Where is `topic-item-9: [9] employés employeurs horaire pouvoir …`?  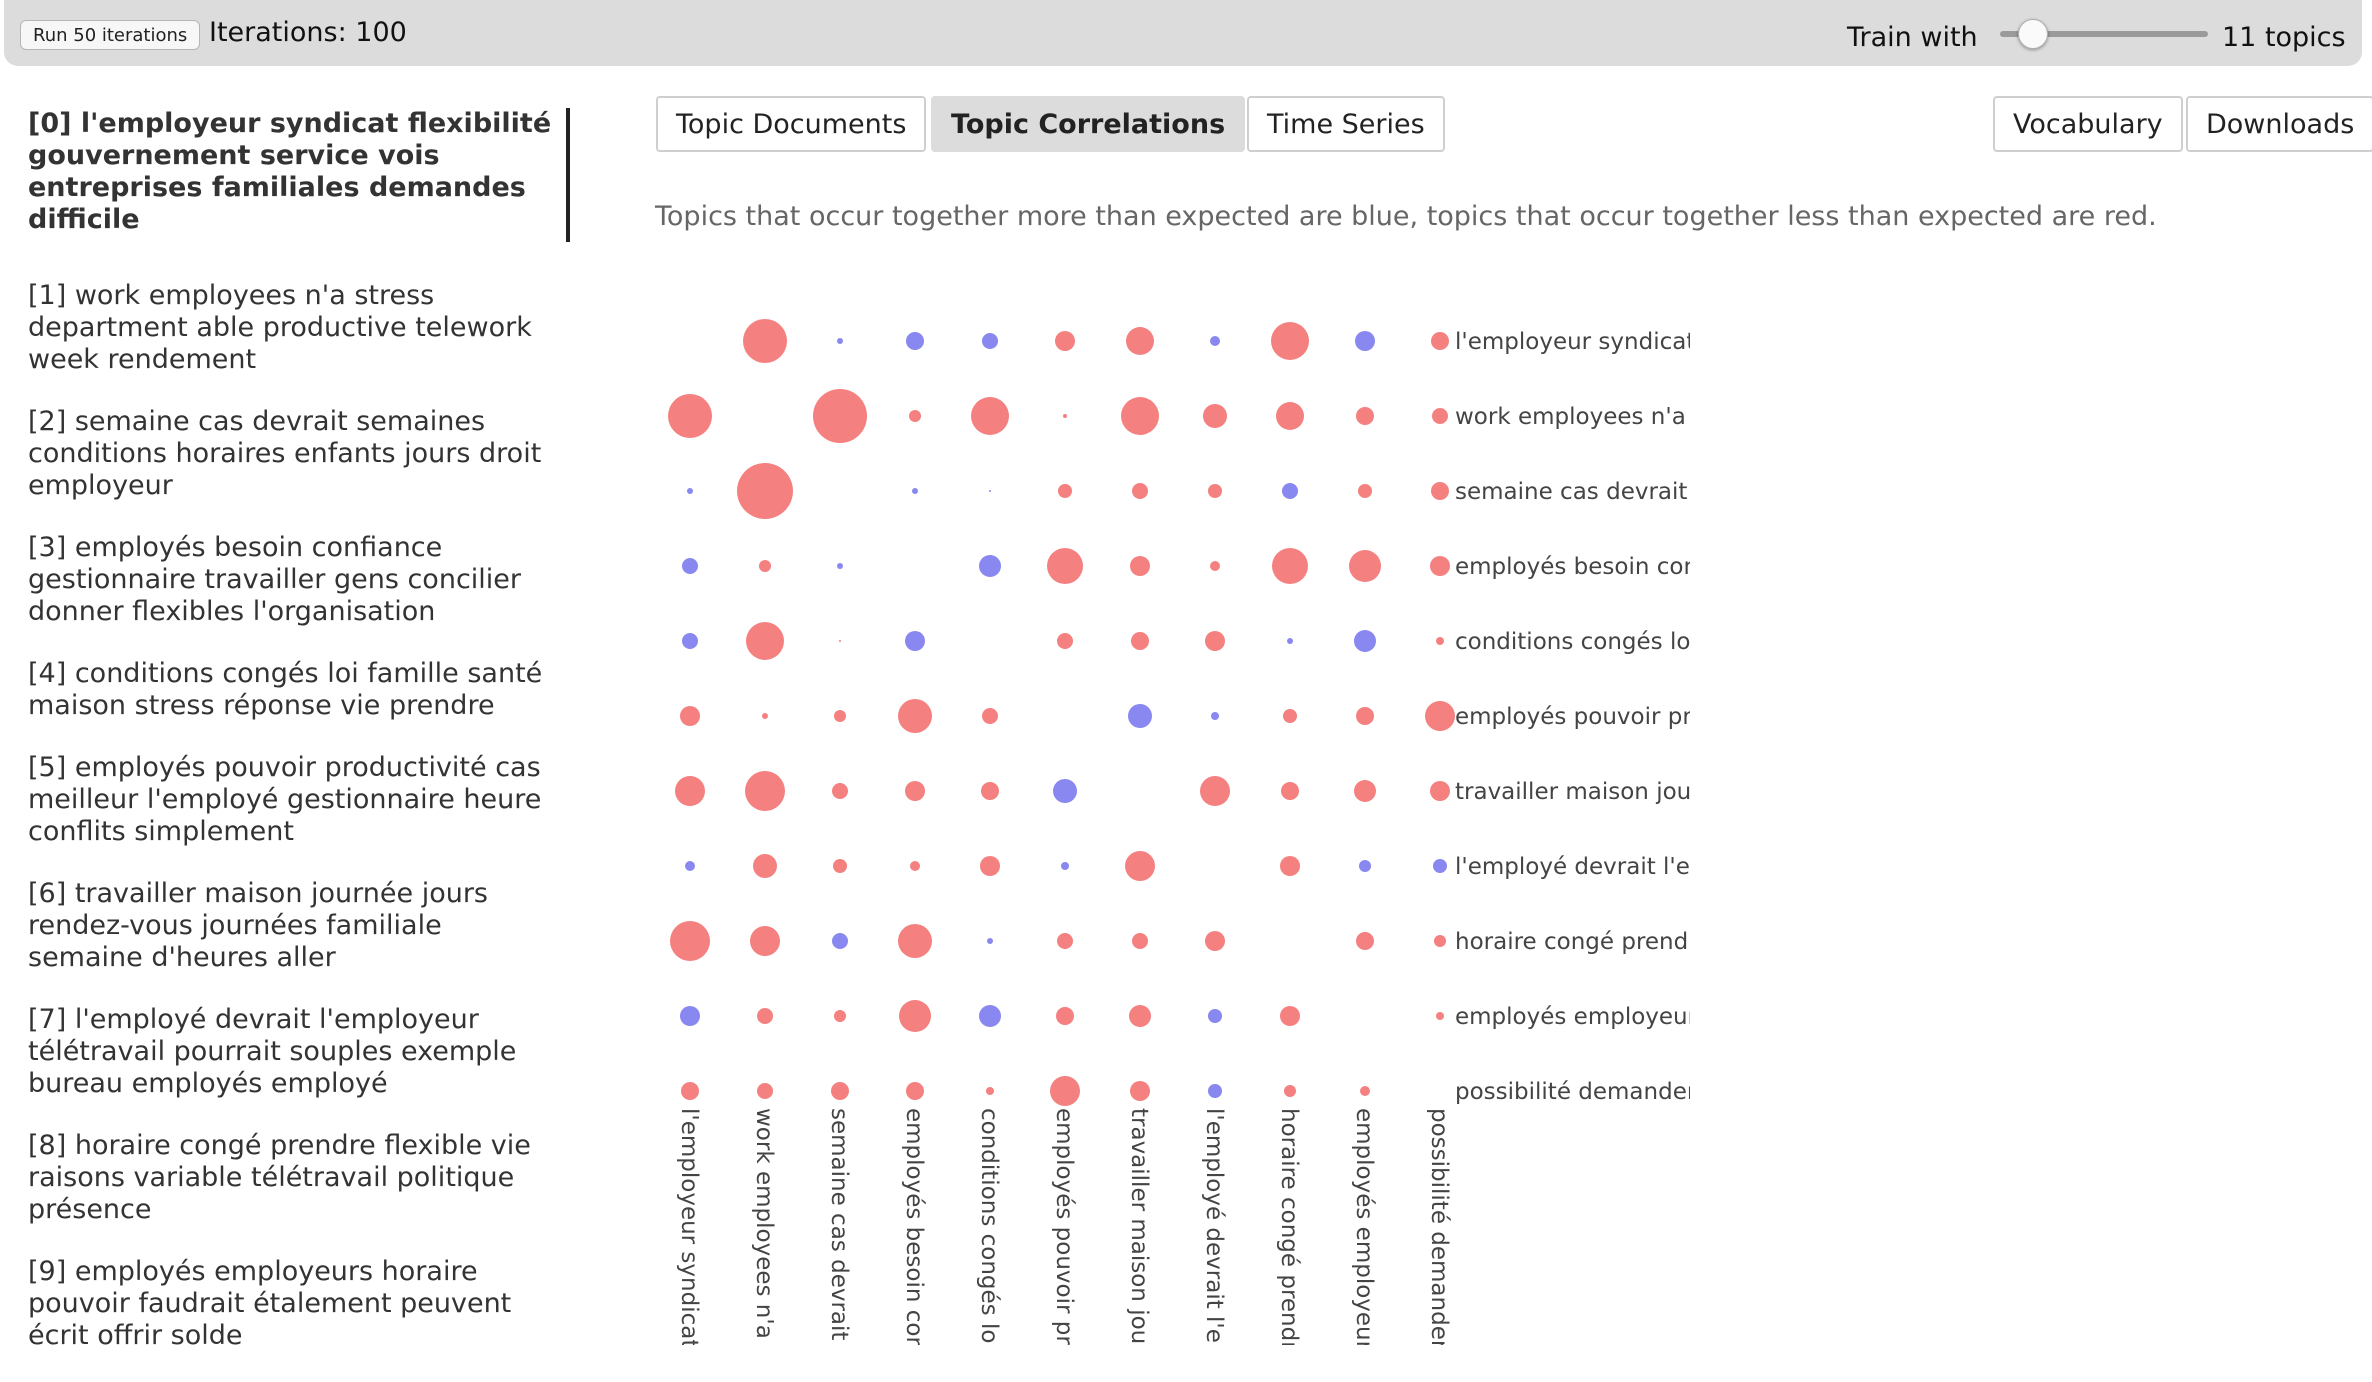 topic-item-9: [9] employés employeurs horaire pouvoir … is located at coordinates (270, 1303).